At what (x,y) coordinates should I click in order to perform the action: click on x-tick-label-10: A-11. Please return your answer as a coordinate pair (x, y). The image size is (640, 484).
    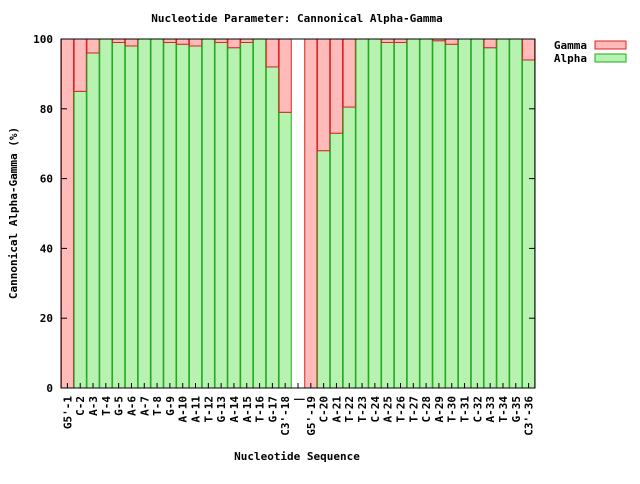
    Looking at the image, I should click on (196, 409).